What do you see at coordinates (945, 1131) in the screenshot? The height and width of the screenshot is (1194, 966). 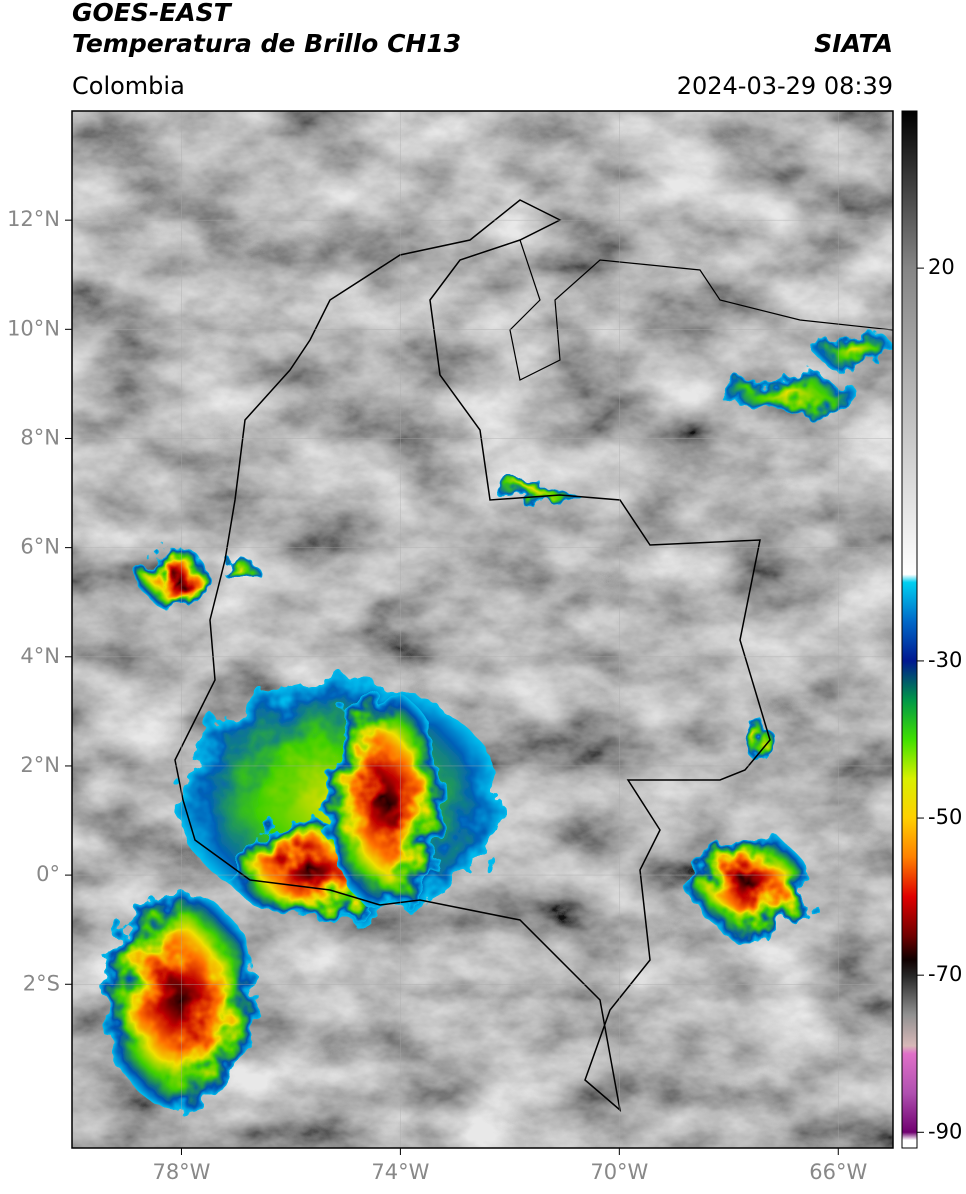 I see `colorbar-label: -90` at bounding box center [945, 1131].